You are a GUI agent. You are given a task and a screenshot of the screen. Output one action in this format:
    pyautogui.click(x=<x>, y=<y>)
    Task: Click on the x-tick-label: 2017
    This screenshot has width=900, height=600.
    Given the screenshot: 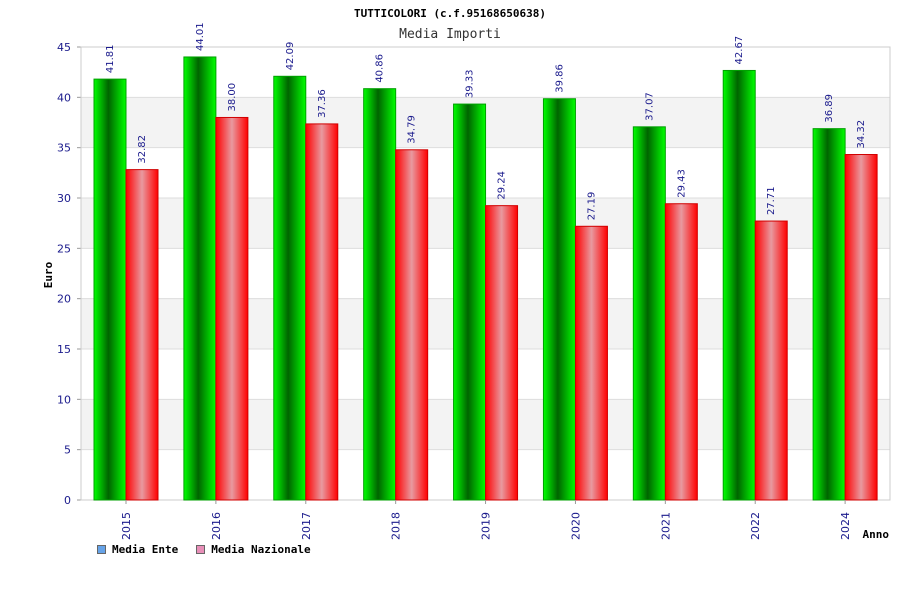 What is the action you would take?
    pyautogui.click(x=306, y=526)
    